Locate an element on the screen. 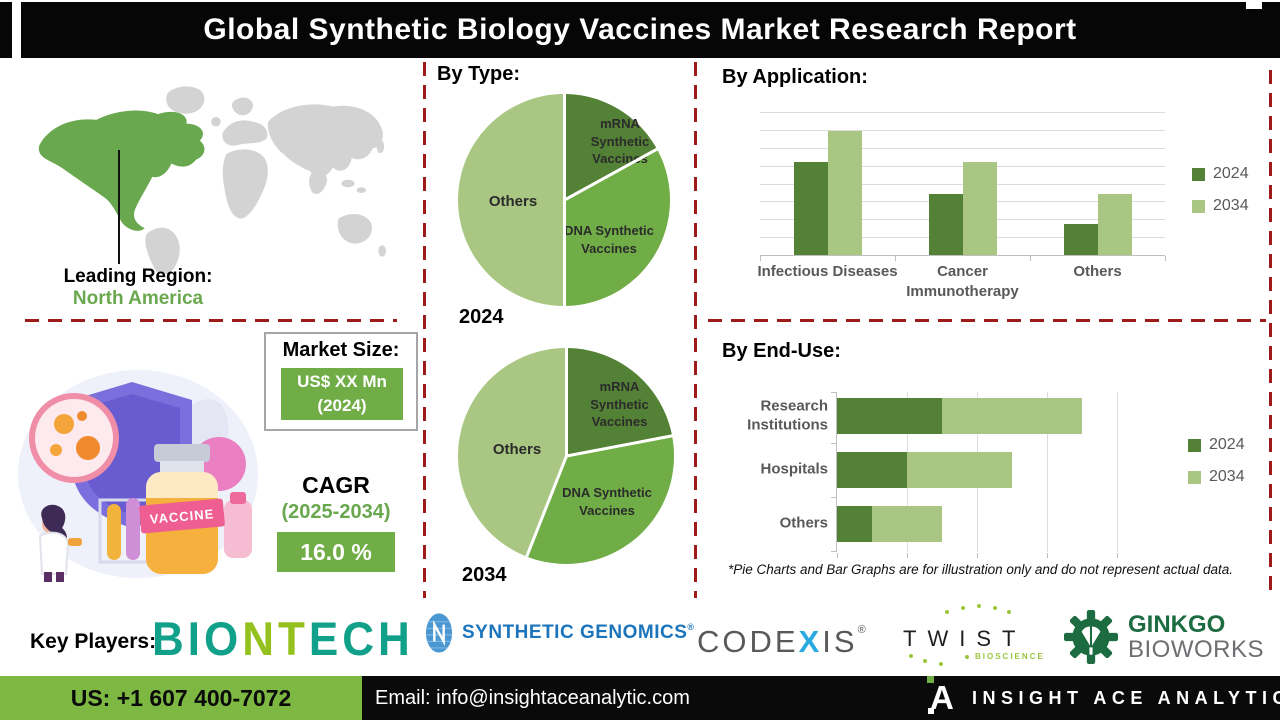  pie-slice-separator is located at coordinates (619, 446).